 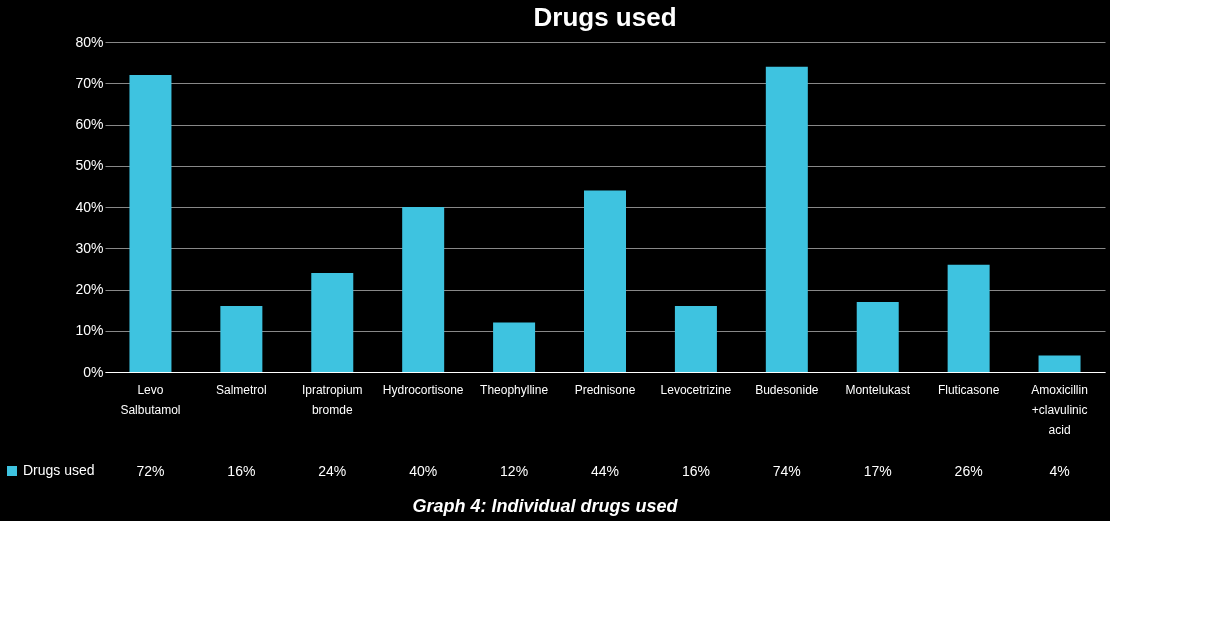 I want to click on x-tick-label: Prednisone, so click(x=605, y=389).